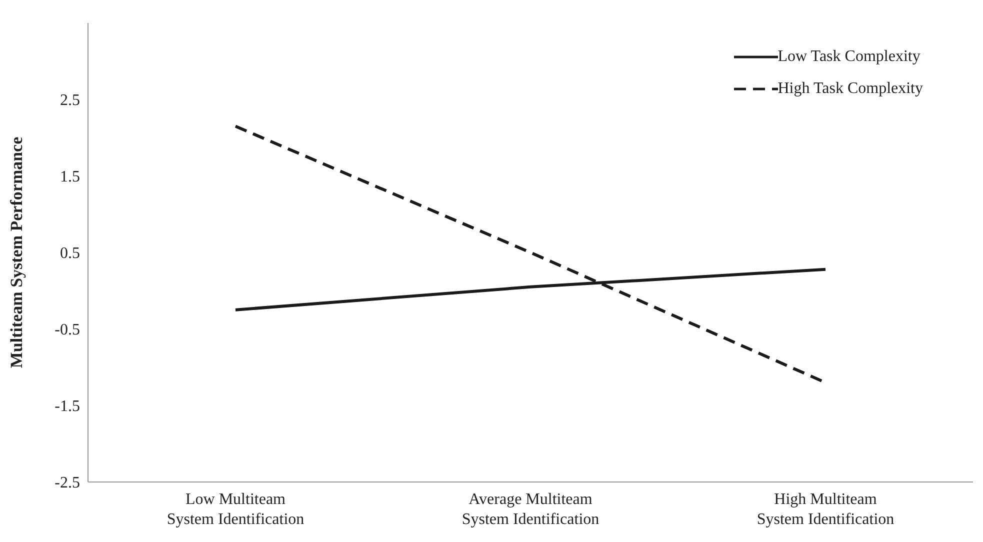 The image size is (983, 542). I want to click on y-axis-title: Multiteam System Performance, so click(16, 252).